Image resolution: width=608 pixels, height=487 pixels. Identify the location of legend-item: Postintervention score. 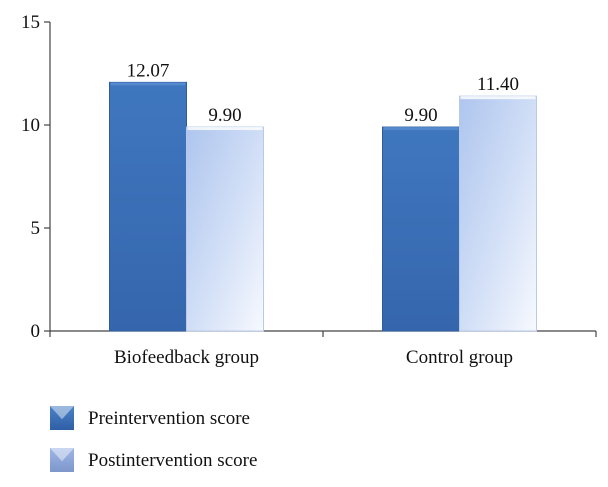
(153, 460).